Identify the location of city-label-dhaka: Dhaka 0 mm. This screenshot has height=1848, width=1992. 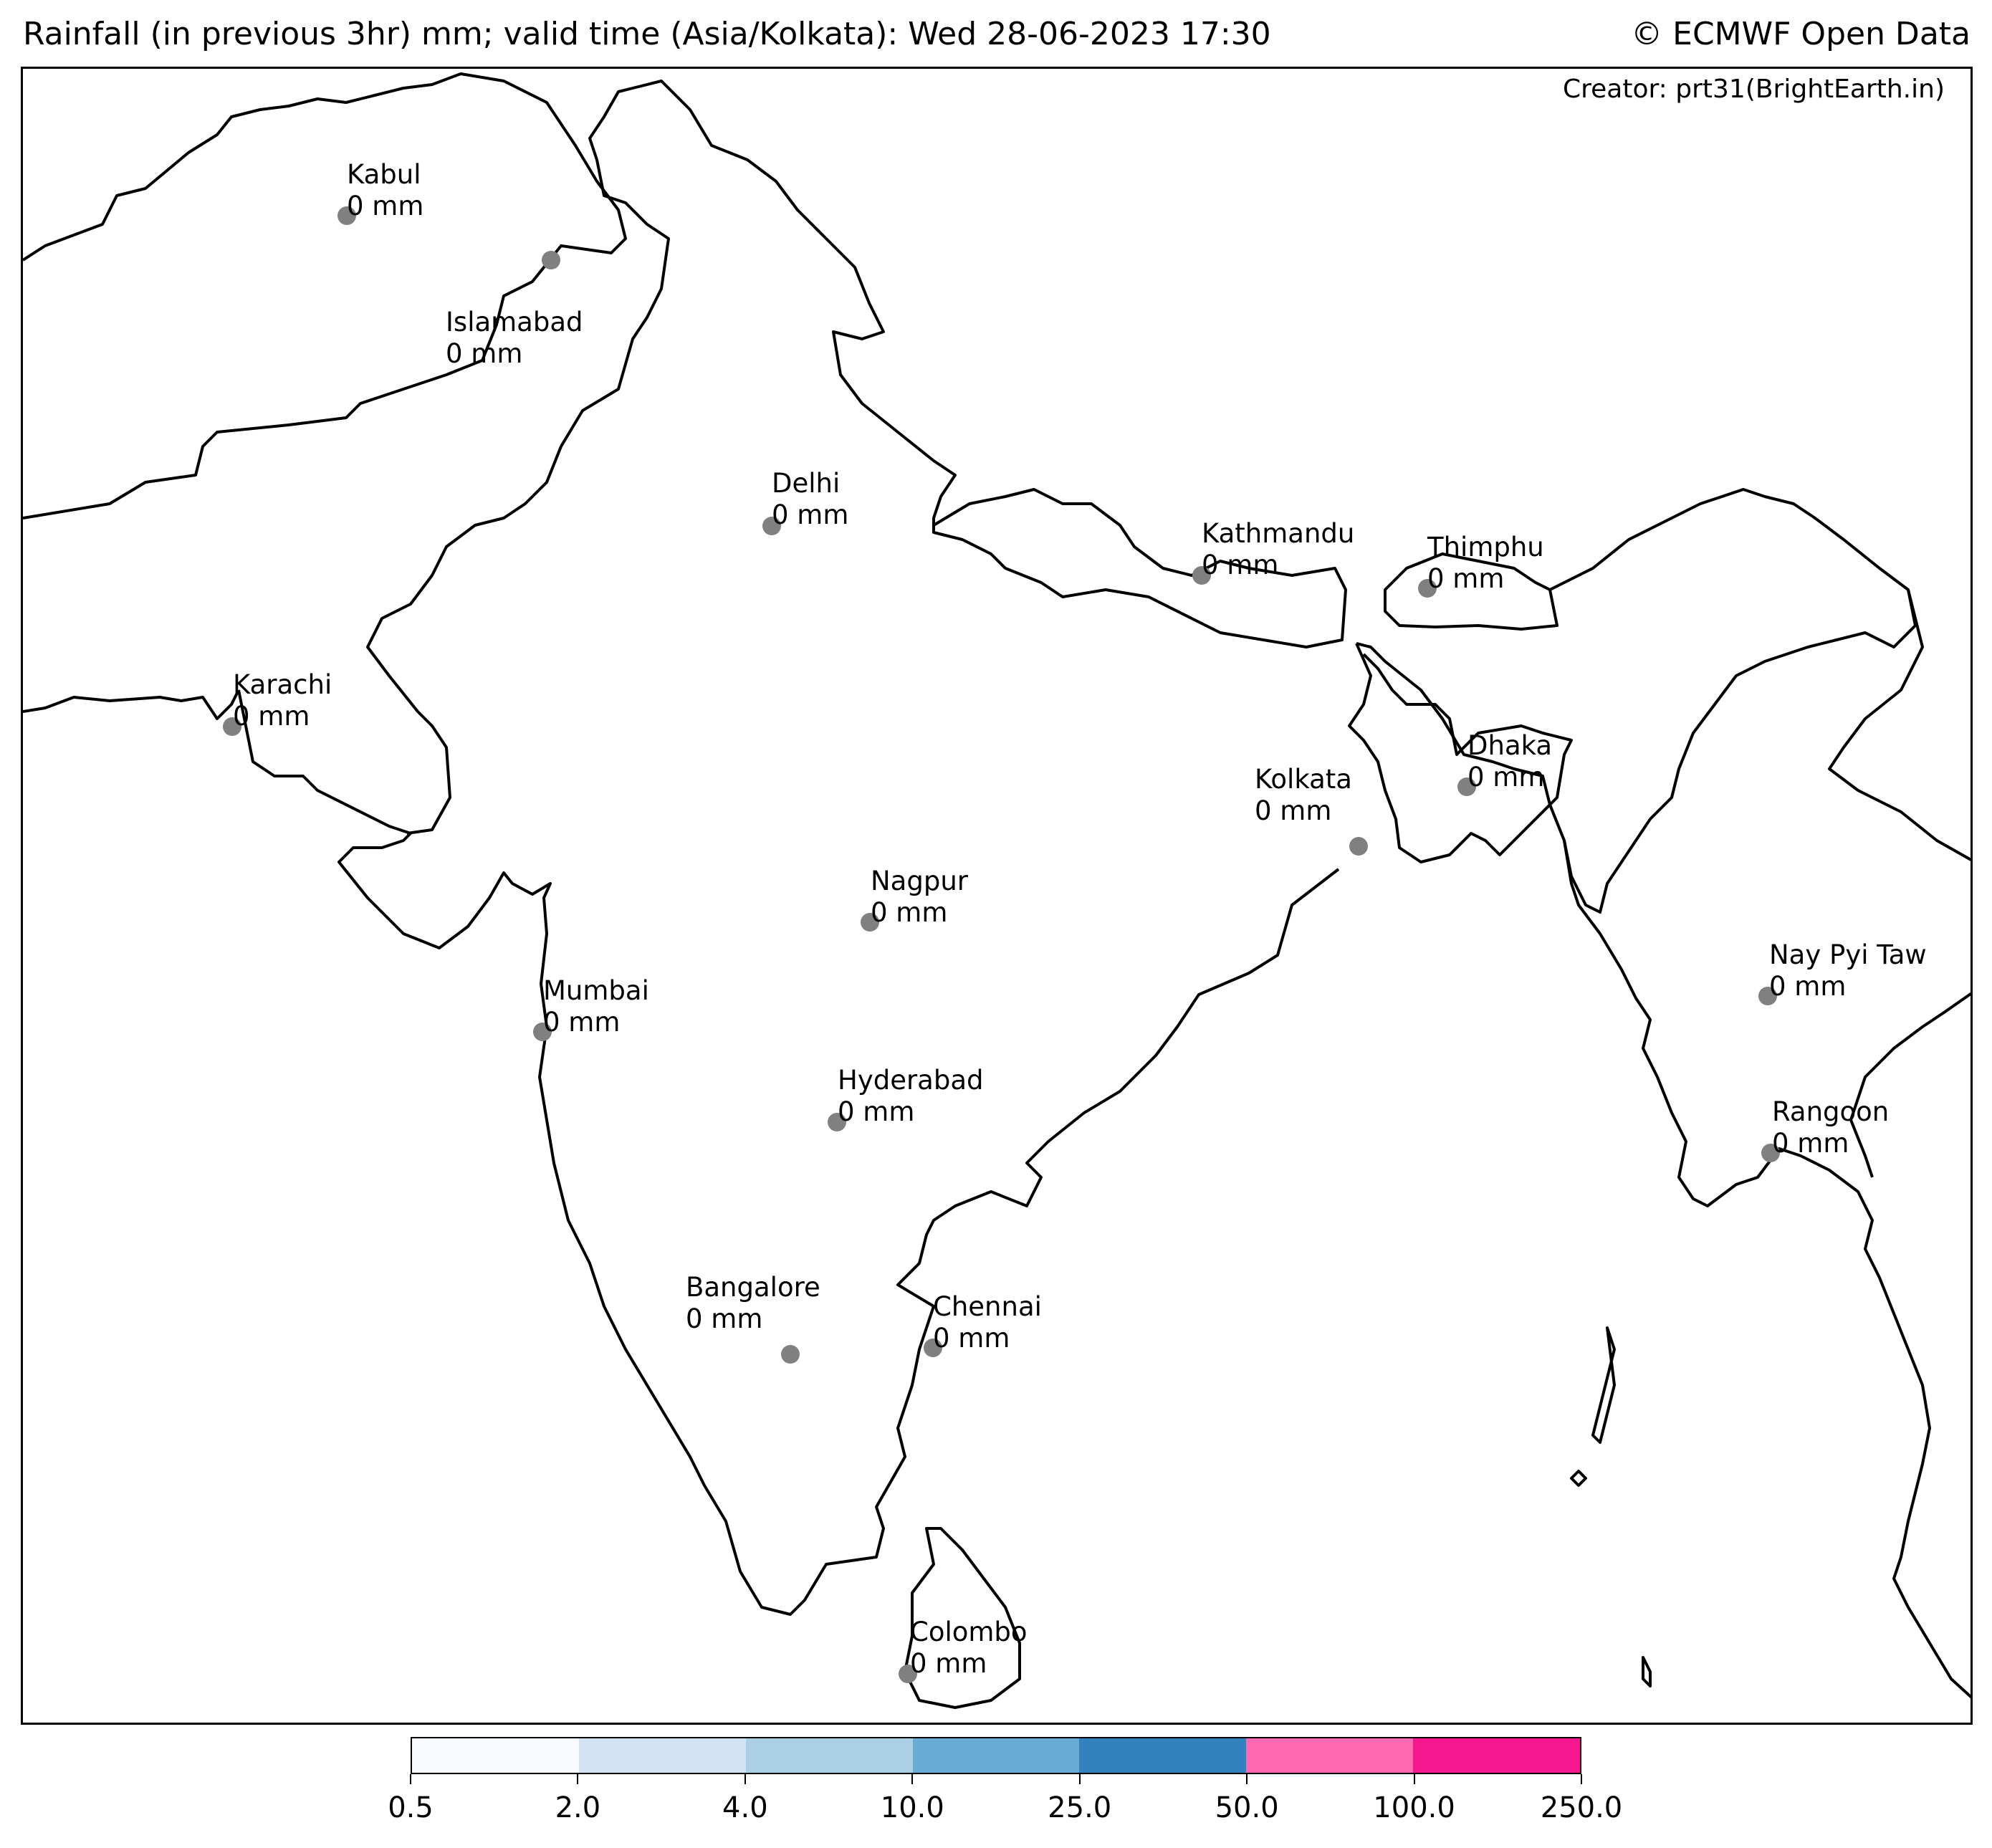
(1510, 762).